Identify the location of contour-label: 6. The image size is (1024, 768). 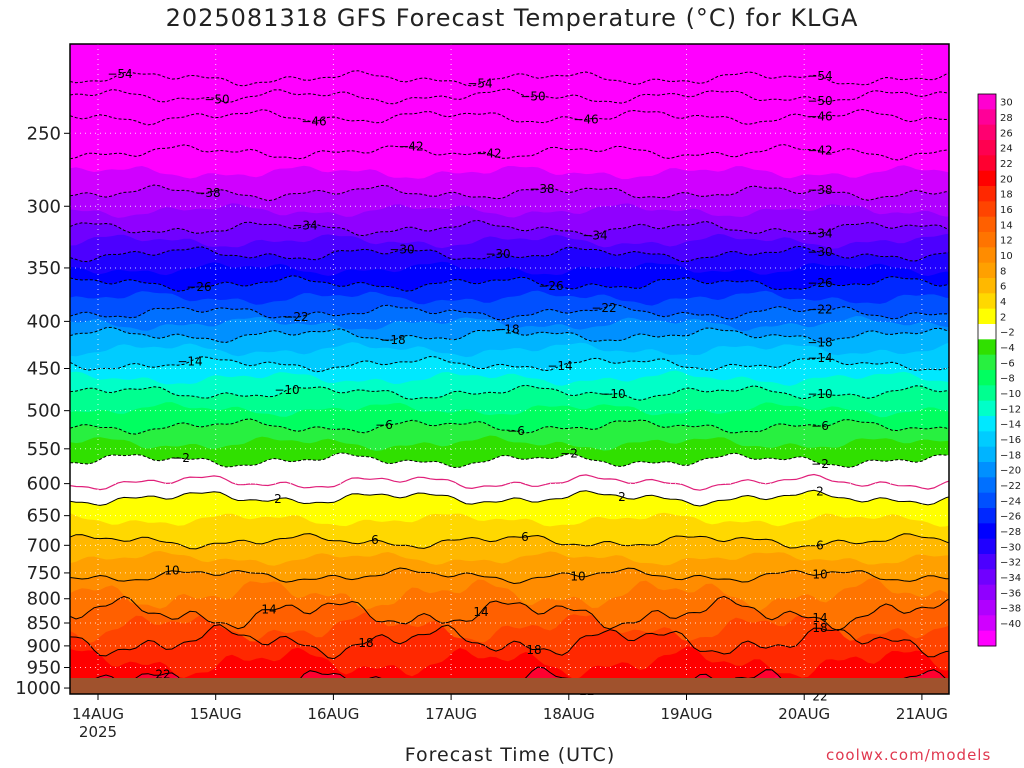
(375, 540).